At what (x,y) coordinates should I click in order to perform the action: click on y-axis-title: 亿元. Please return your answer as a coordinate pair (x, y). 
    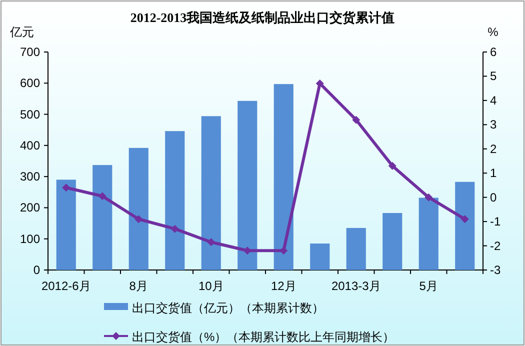
    Looking at the image, I should click on (21, 32).